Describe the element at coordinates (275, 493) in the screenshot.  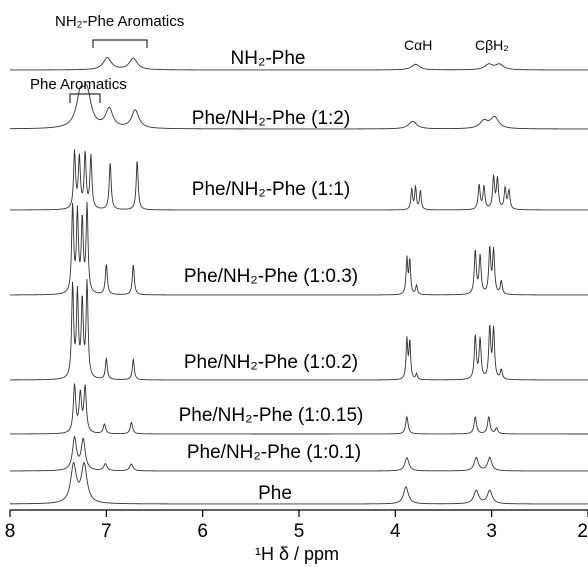
I see `series-label-phe: Phe` at that location.